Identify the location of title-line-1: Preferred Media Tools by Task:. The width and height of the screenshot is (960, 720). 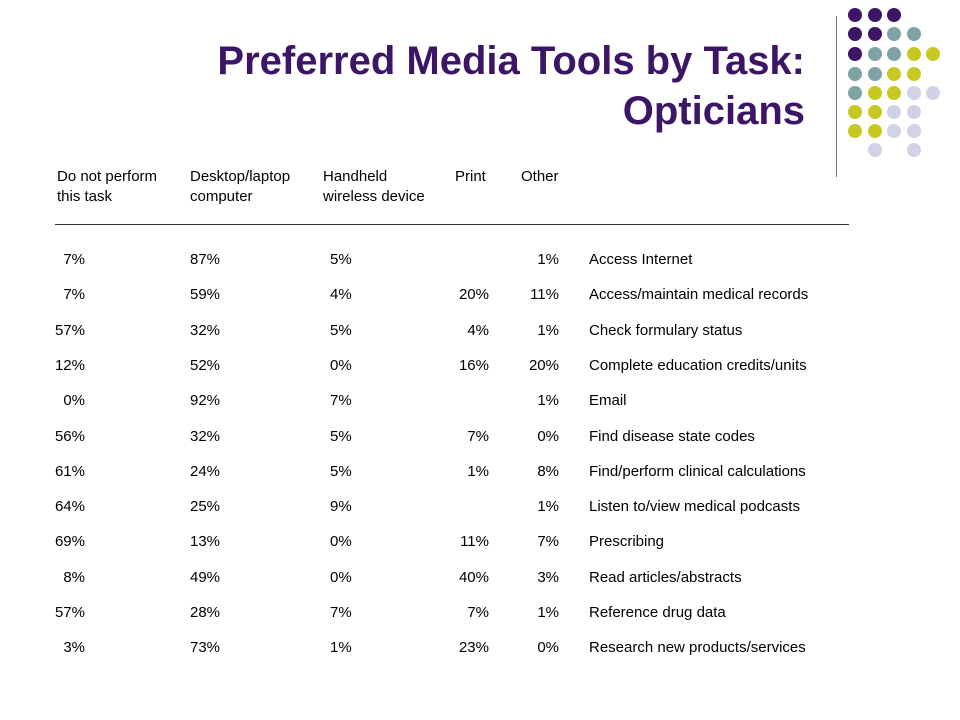
(511, 61).